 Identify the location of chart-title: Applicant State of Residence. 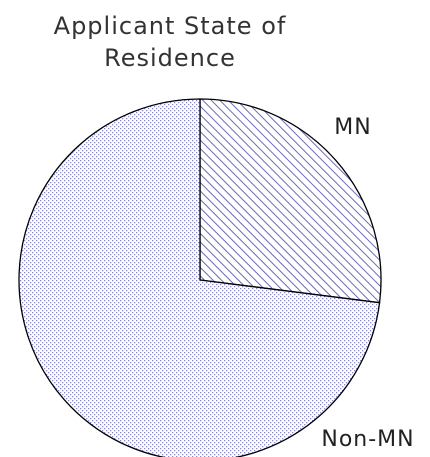
(170, 42).